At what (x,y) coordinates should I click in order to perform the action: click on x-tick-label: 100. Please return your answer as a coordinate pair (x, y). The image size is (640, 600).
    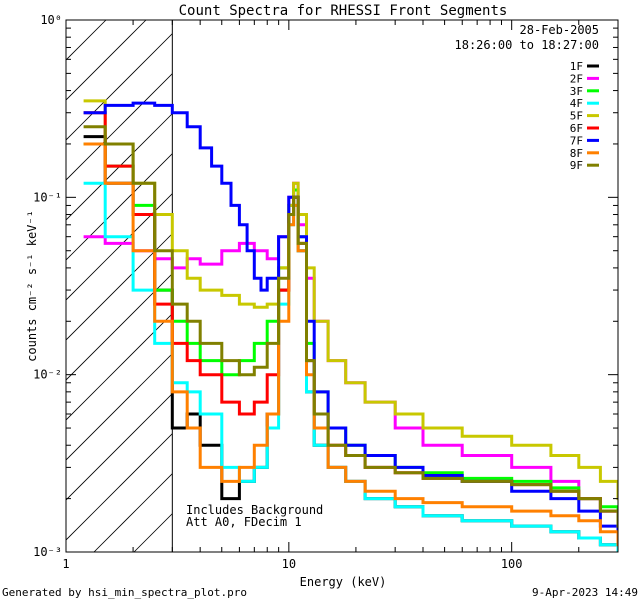
    Looking at the image, I should click on (512, 564).